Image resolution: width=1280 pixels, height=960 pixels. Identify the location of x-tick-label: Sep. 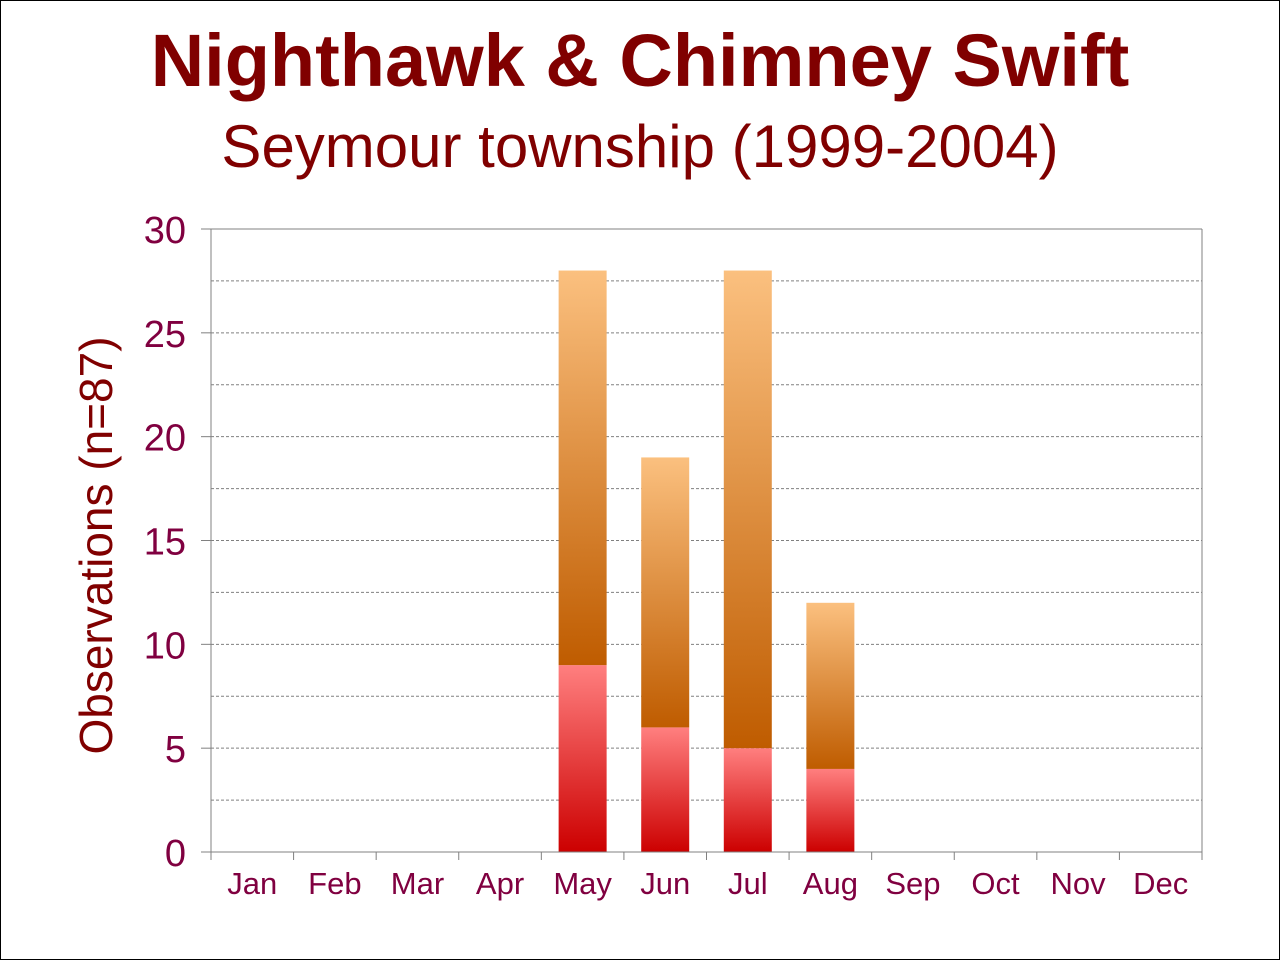
(912, 883).